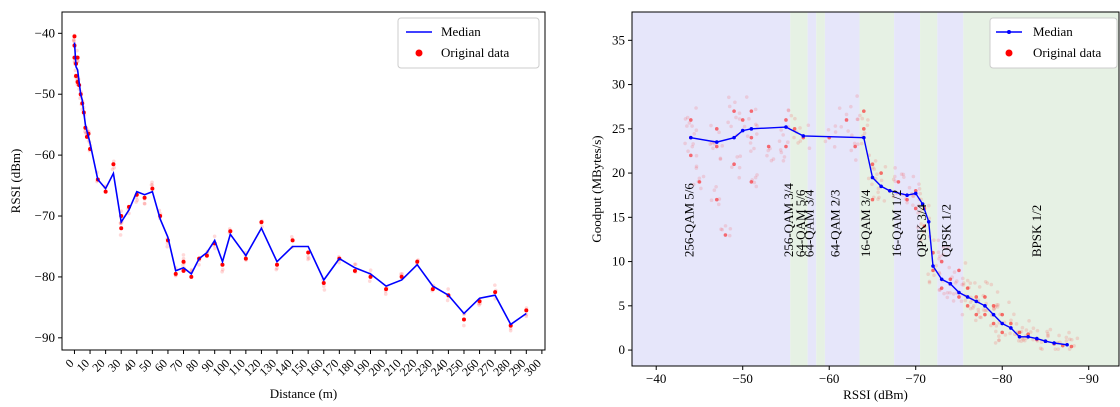 The width and height of the screenshot is (1120, 407). What do you see at coordinates (468, 43) in the screenshot?
I see `legend-box` at bounding box center [468, 43].